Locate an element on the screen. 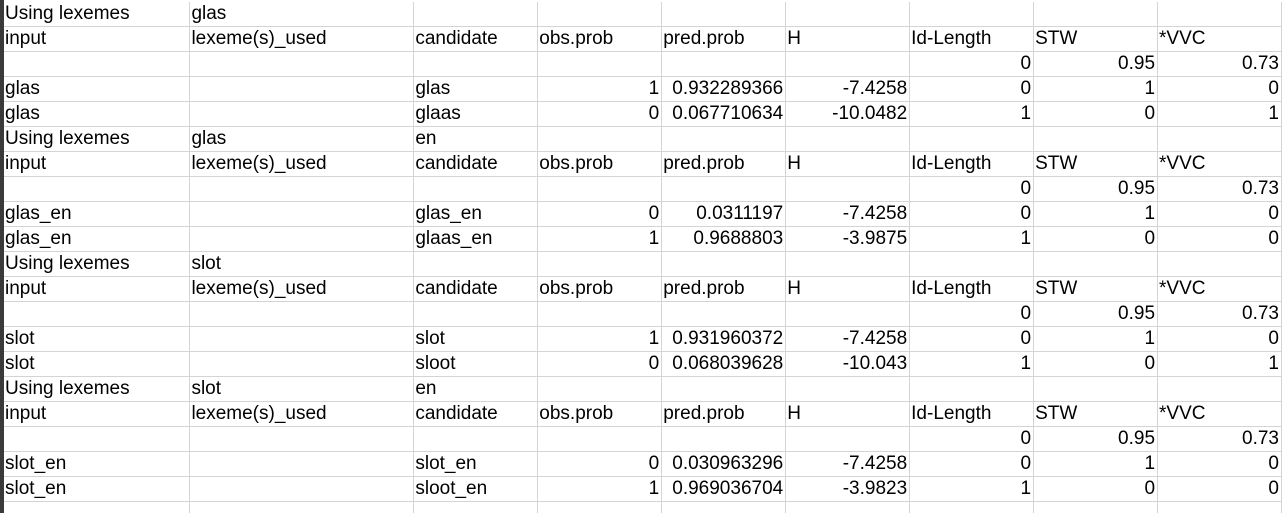  cell: H is located at coordinates (848, 414).